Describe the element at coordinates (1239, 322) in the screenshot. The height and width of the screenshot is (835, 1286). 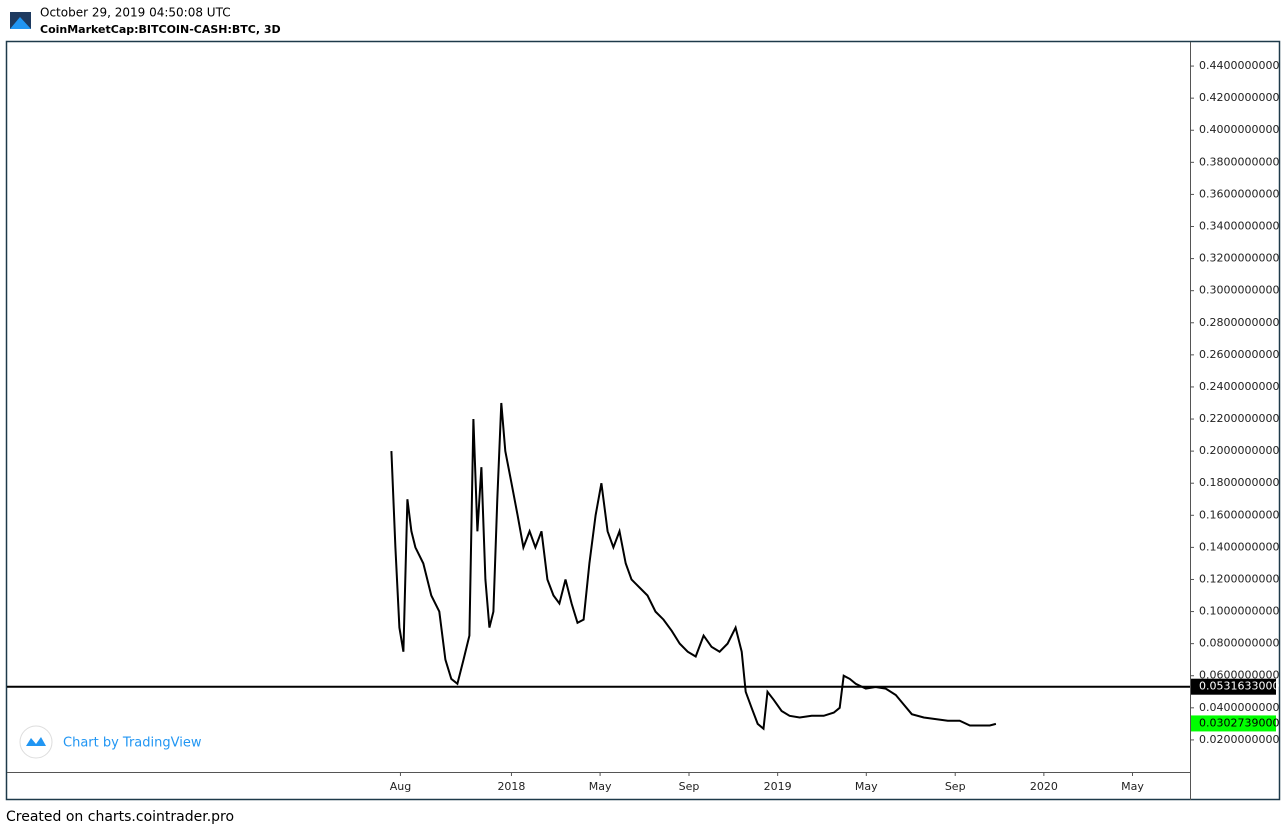
I see `y-tick-label: 0.2800000000` at that location.